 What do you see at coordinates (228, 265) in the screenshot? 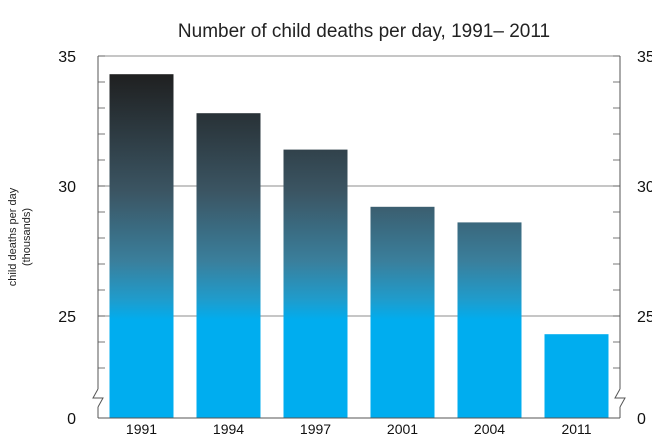
I see `bar-1994` at bounding box center [228, 265].